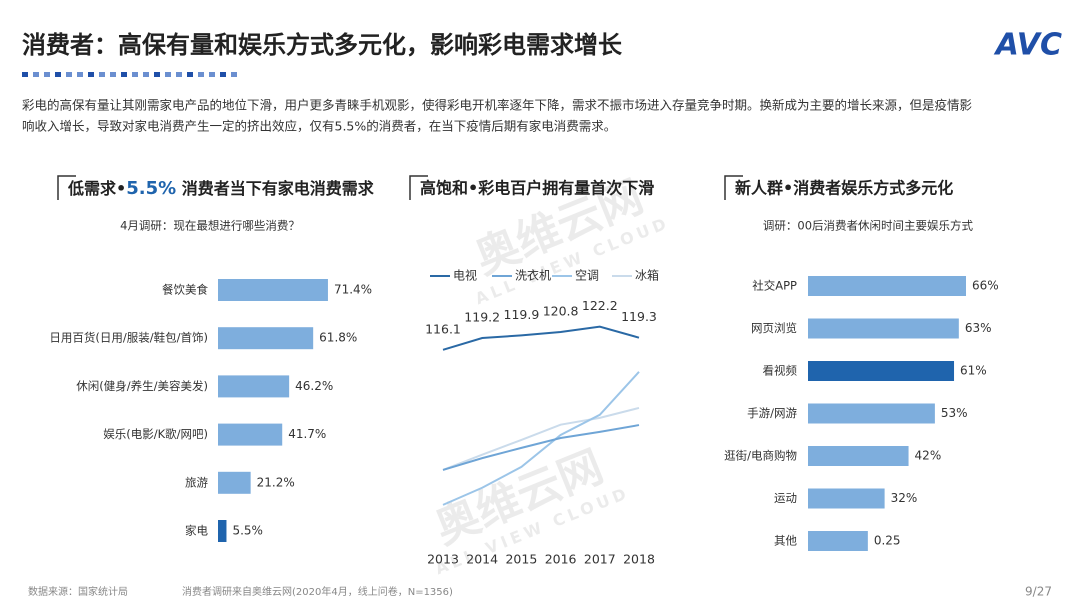  I want to click on value-label: 63%, so click(978, 328).